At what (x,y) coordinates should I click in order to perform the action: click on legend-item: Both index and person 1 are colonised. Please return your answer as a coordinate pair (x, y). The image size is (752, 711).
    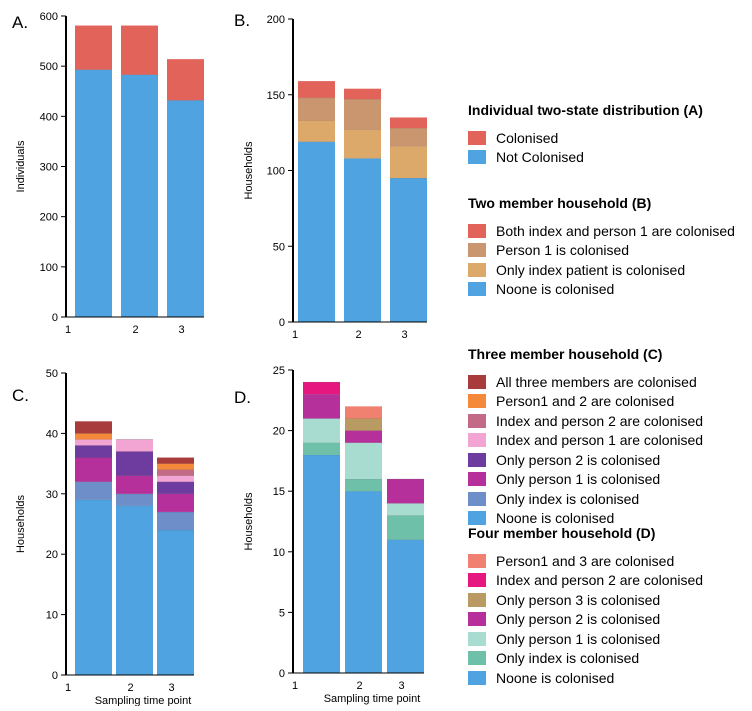
    Looking at the image, I should click on (601, 231).